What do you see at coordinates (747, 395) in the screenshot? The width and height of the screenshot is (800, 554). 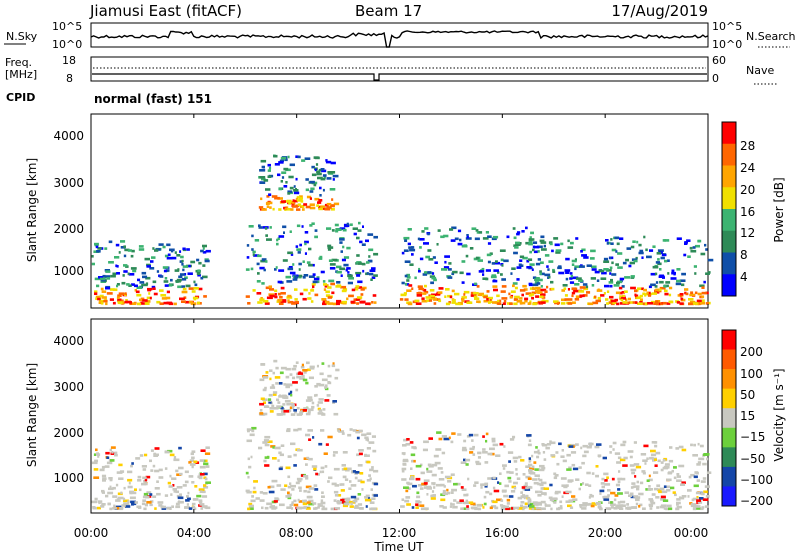 I see `vel-cbar-tick-50: 50` at bounding box center [747, 395].